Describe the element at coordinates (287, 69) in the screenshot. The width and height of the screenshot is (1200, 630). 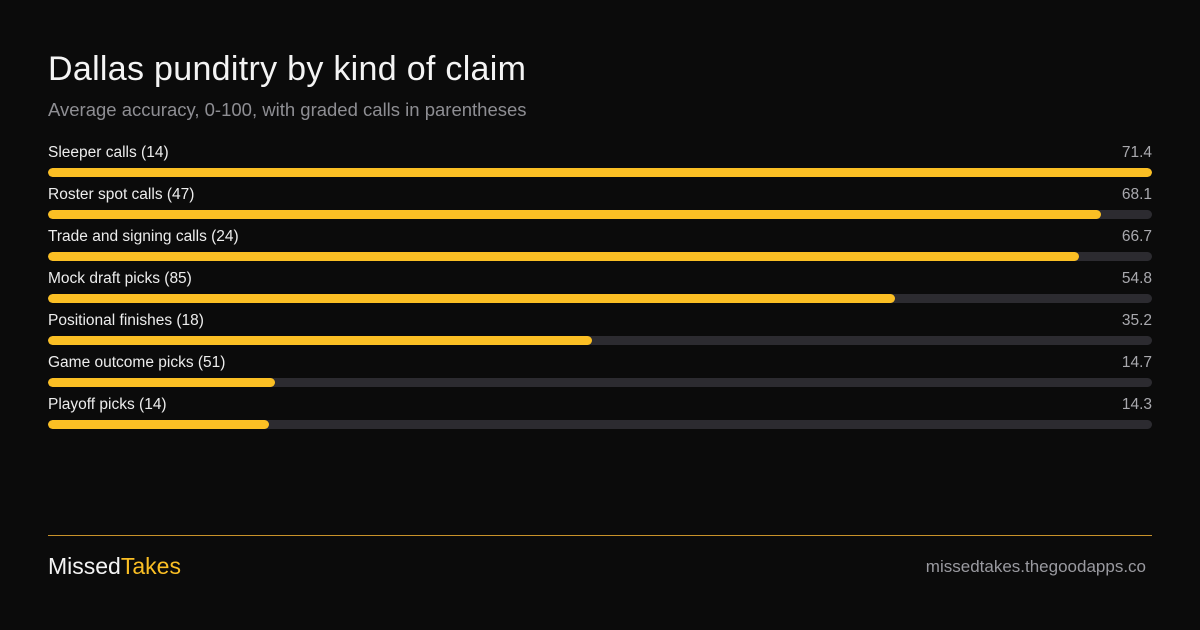
I see `chart-title: Dallas punditry by kind of claim` at that location.